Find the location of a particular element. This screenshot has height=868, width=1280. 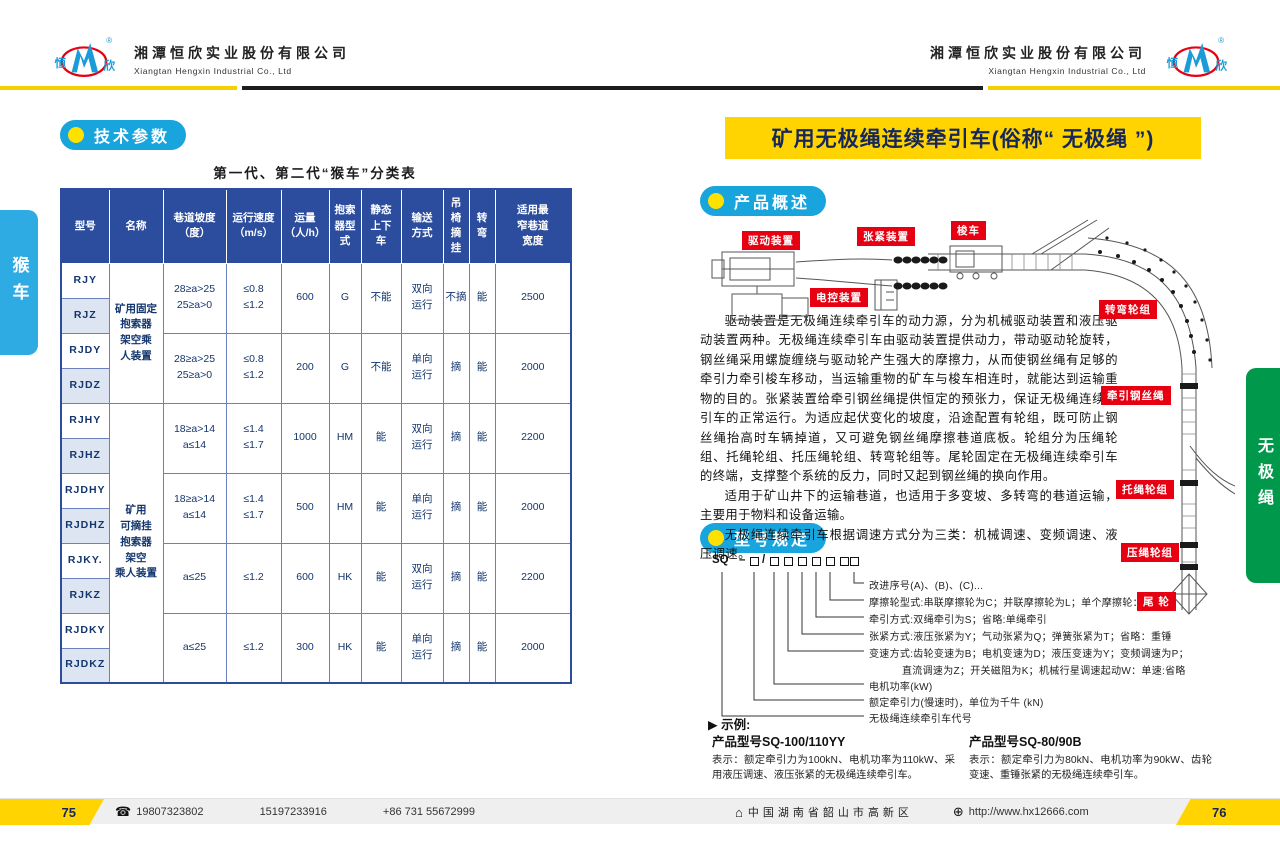

brand-right-char: 欣 is located at coordinates (110, 66).